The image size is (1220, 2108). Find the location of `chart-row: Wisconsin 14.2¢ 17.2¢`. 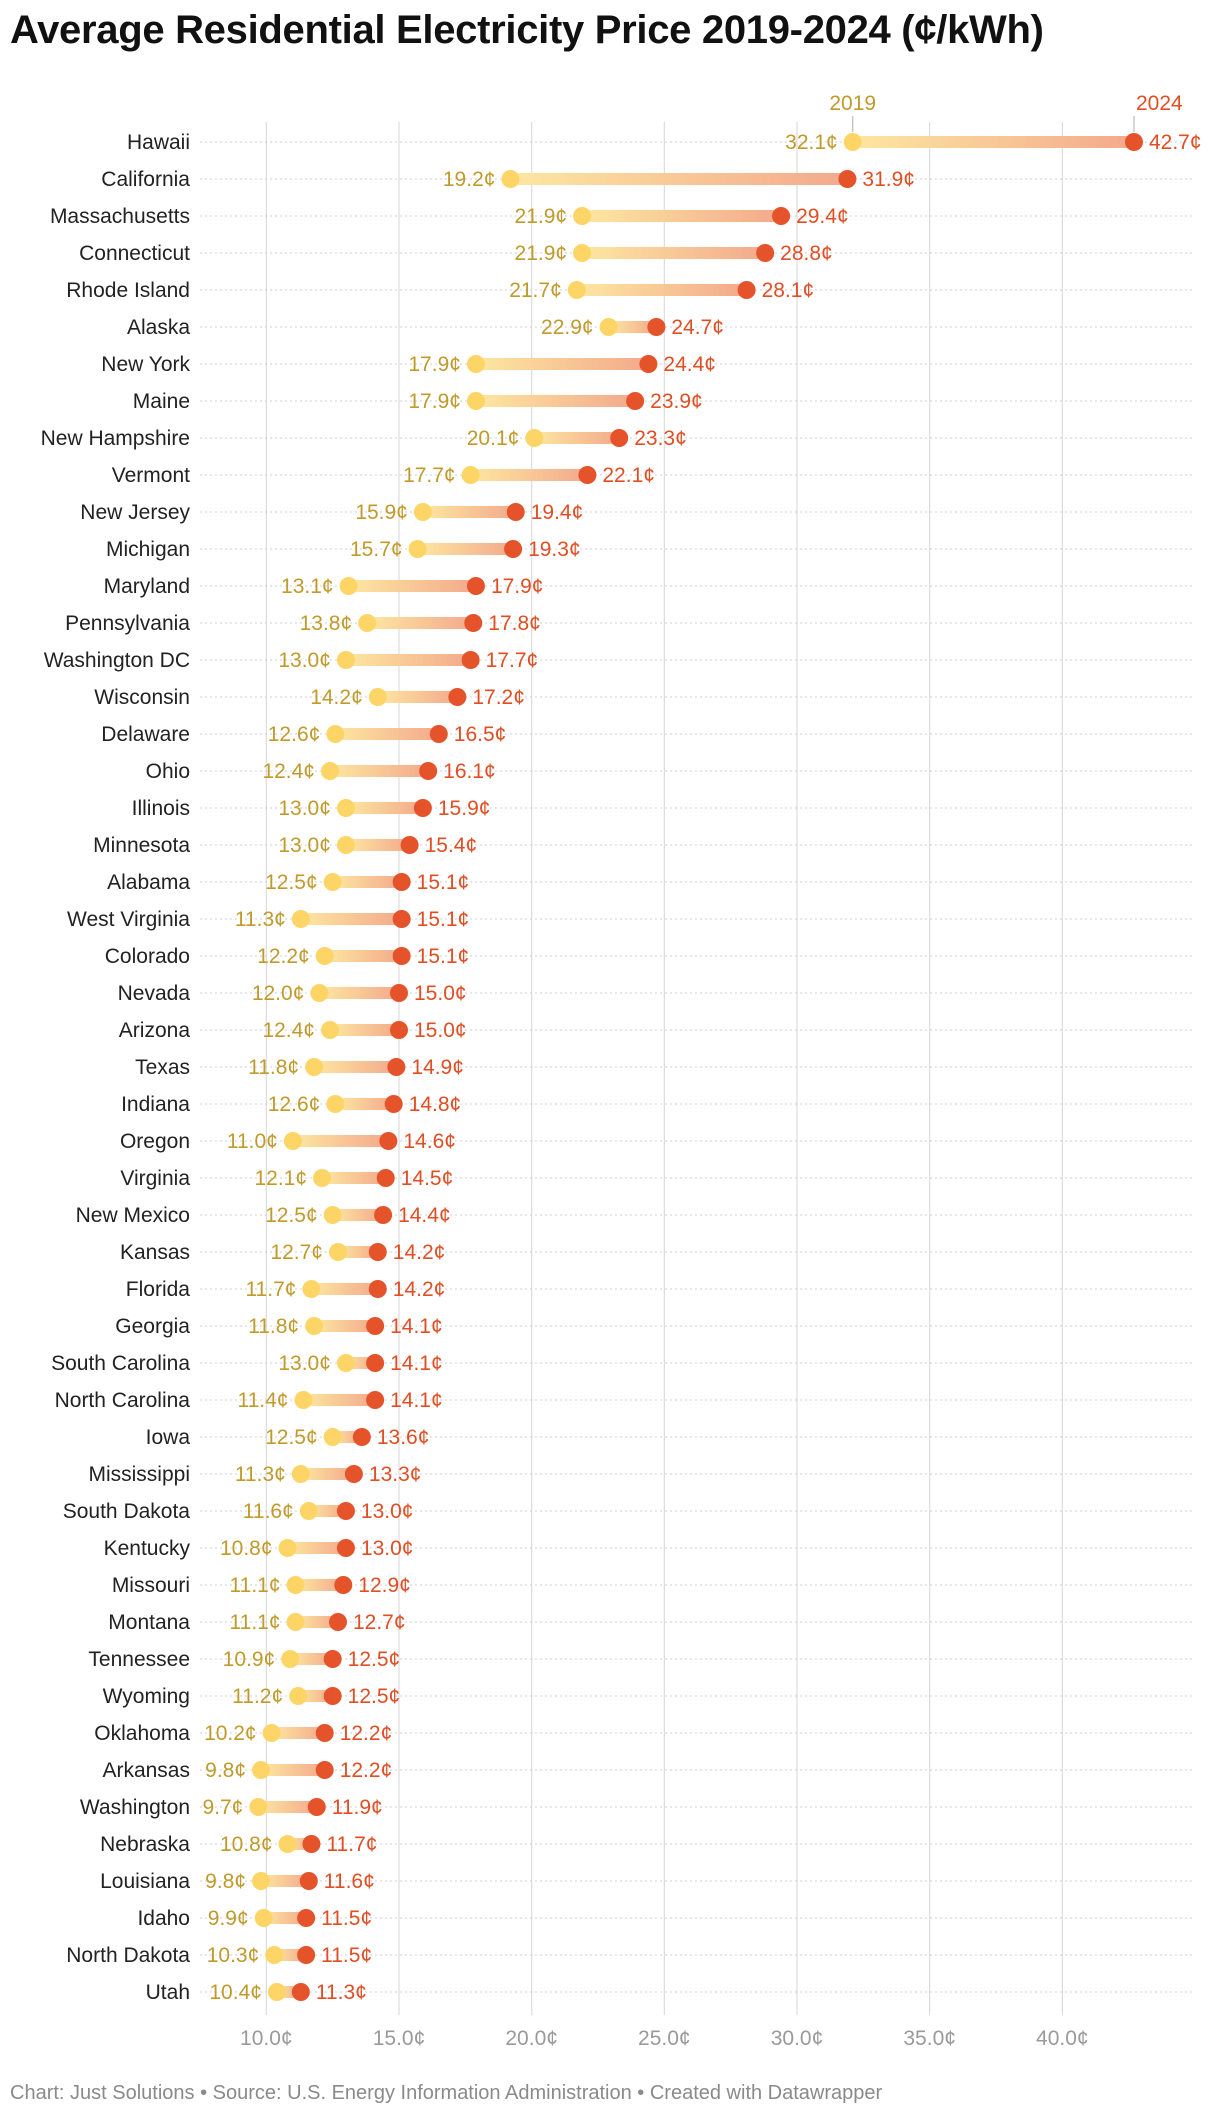

chart-row: Wisconsin 14.2¢ 17.2¢ is located at coordinates (309, 697).